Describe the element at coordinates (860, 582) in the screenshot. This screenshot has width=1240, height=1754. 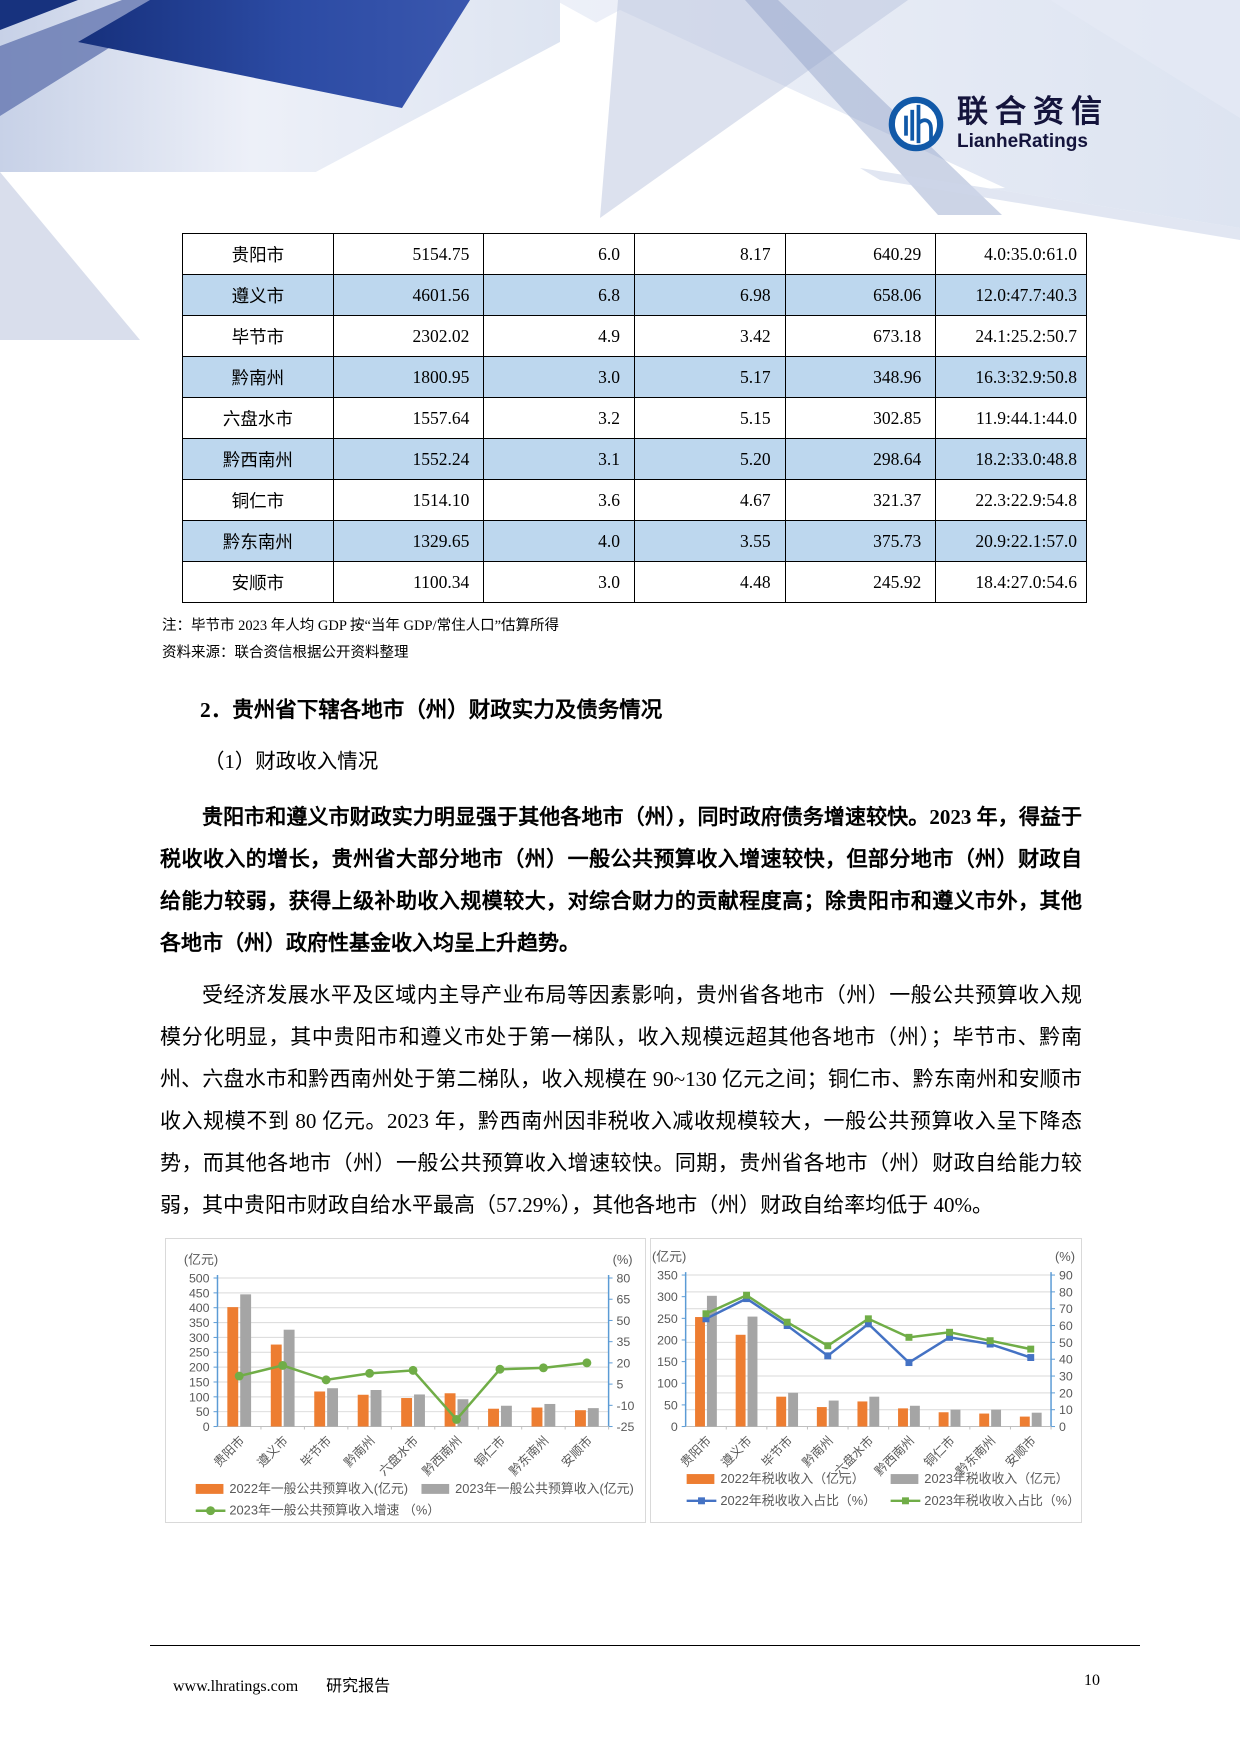
I see `cell-v4: 245.92` at that location.